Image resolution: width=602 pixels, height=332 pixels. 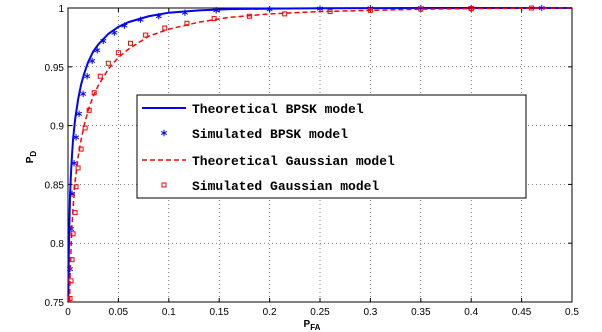 I want to click on legend-label-simulated-bpsk: Simulated BPSK model, so click(x=270, y=134).